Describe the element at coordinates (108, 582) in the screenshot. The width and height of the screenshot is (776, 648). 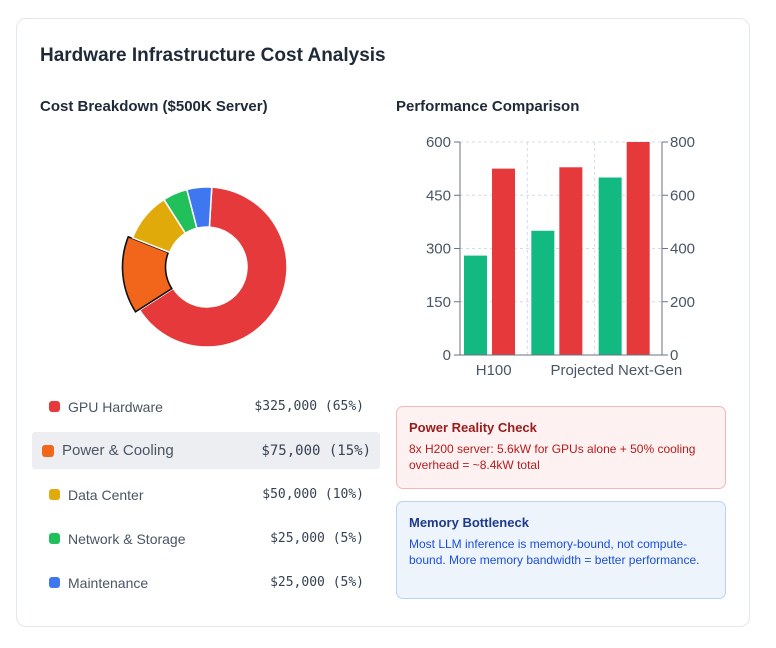
I see `legend-label: Maintenance` at that location.